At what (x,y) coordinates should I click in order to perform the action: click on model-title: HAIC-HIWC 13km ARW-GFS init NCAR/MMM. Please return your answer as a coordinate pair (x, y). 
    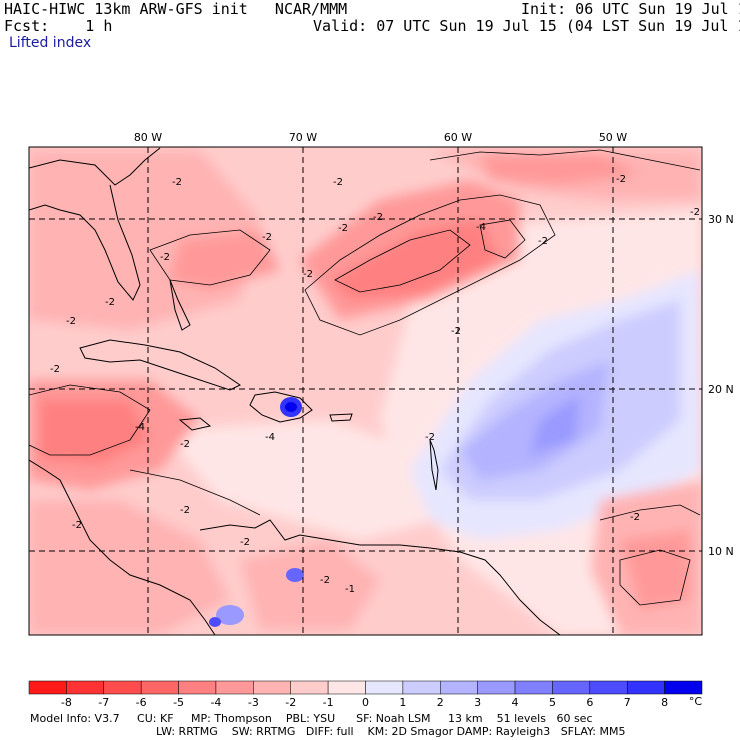
    Looking at the image, I should click on (176, 9).